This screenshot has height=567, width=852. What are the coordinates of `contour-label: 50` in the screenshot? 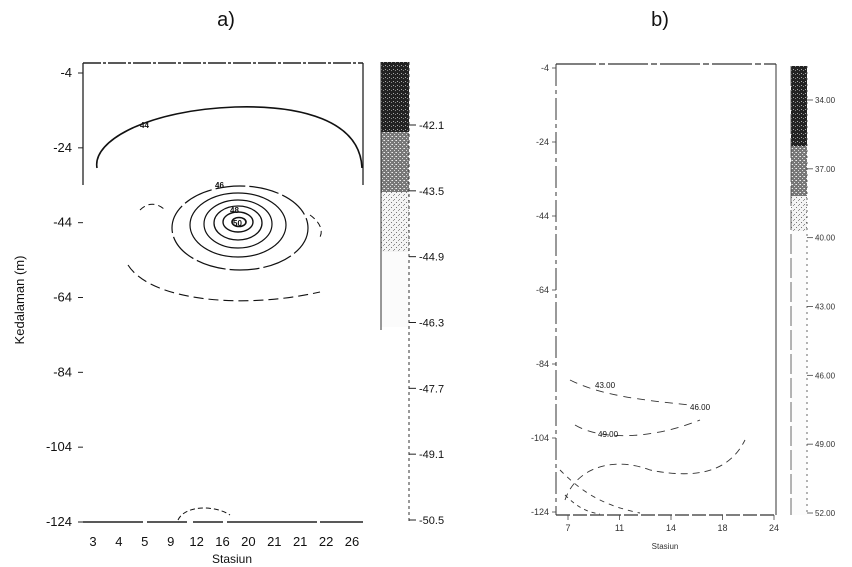 It's located at (237, 223).